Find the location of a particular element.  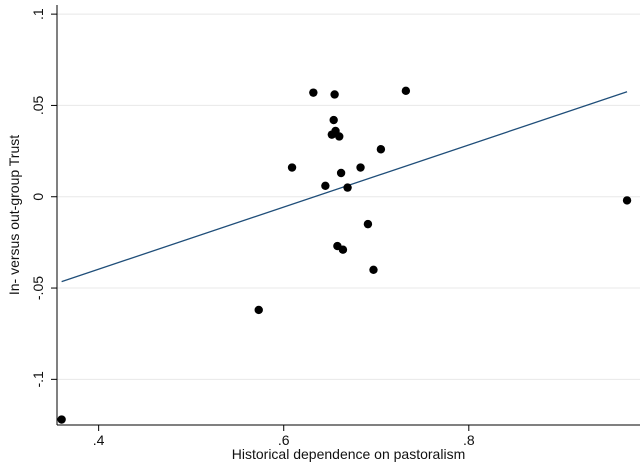

x-axis-title: Historical dependence on pastoralism is located at coordinates (348, 454).